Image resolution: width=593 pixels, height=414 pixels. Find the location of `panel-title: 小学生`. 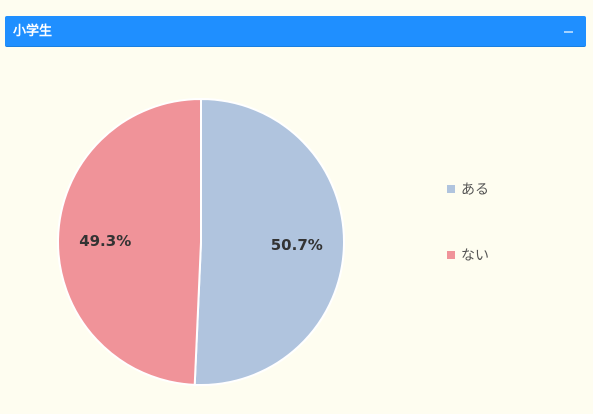

panel-title: 小学生 is located at coordinates (33, 31).